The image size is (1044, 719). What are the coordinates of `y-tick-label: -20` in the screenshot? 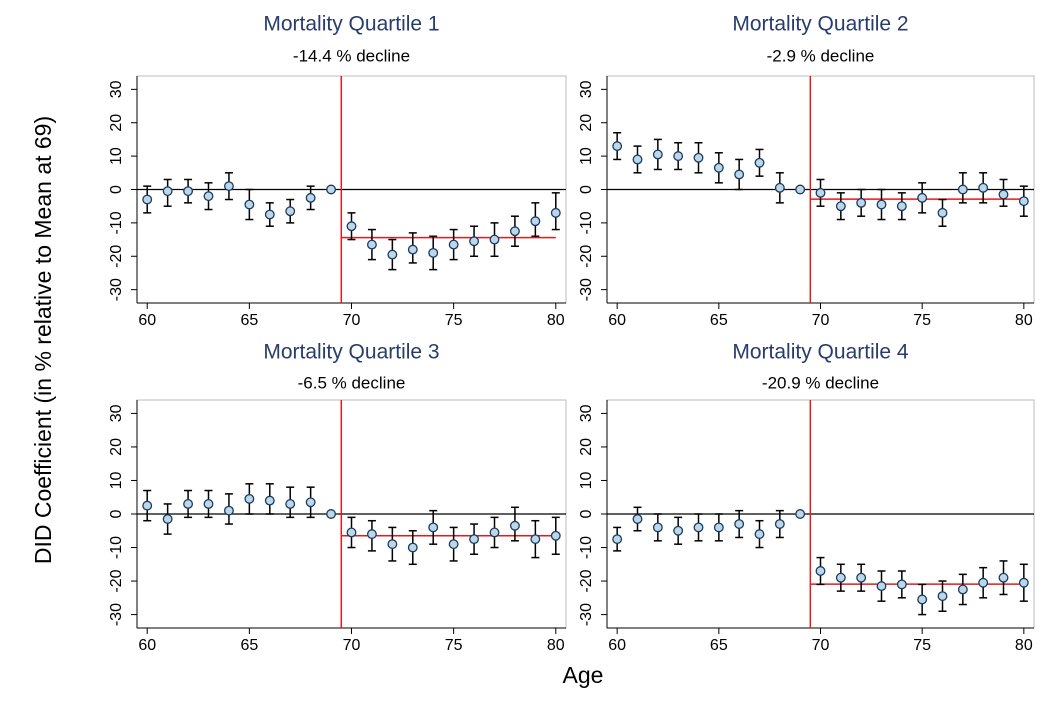 It's located at (586, 580).